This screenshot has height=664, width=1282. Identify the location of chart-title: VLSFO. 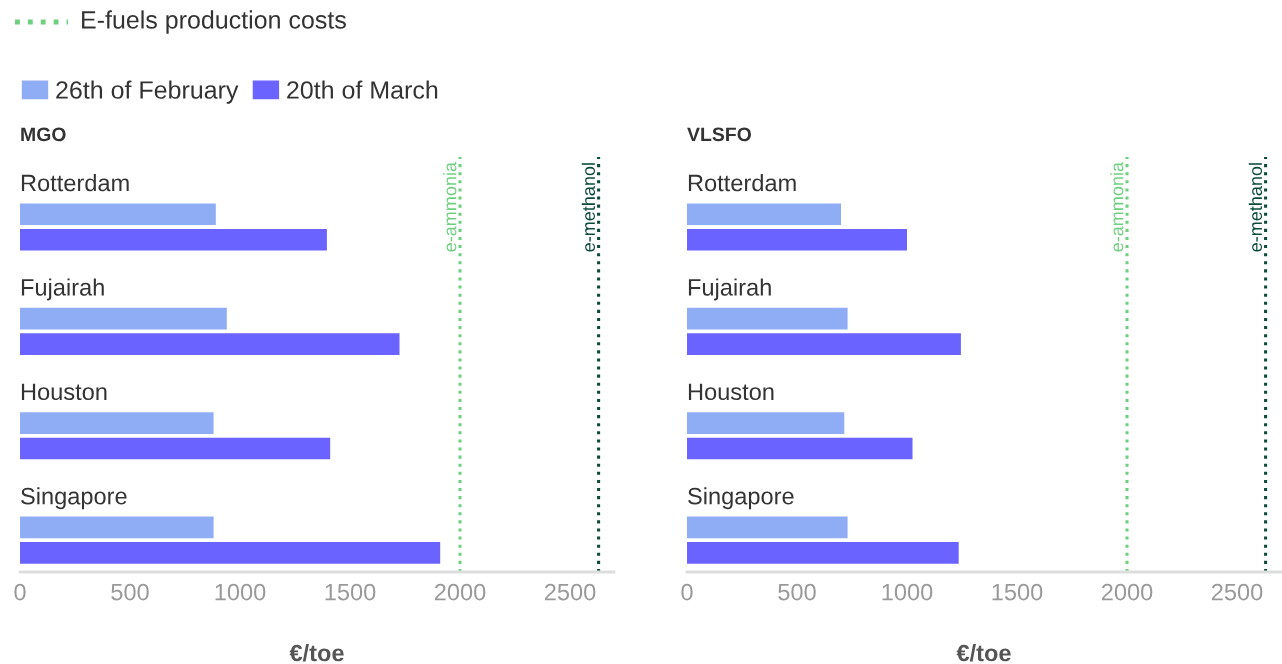
(719, 134).